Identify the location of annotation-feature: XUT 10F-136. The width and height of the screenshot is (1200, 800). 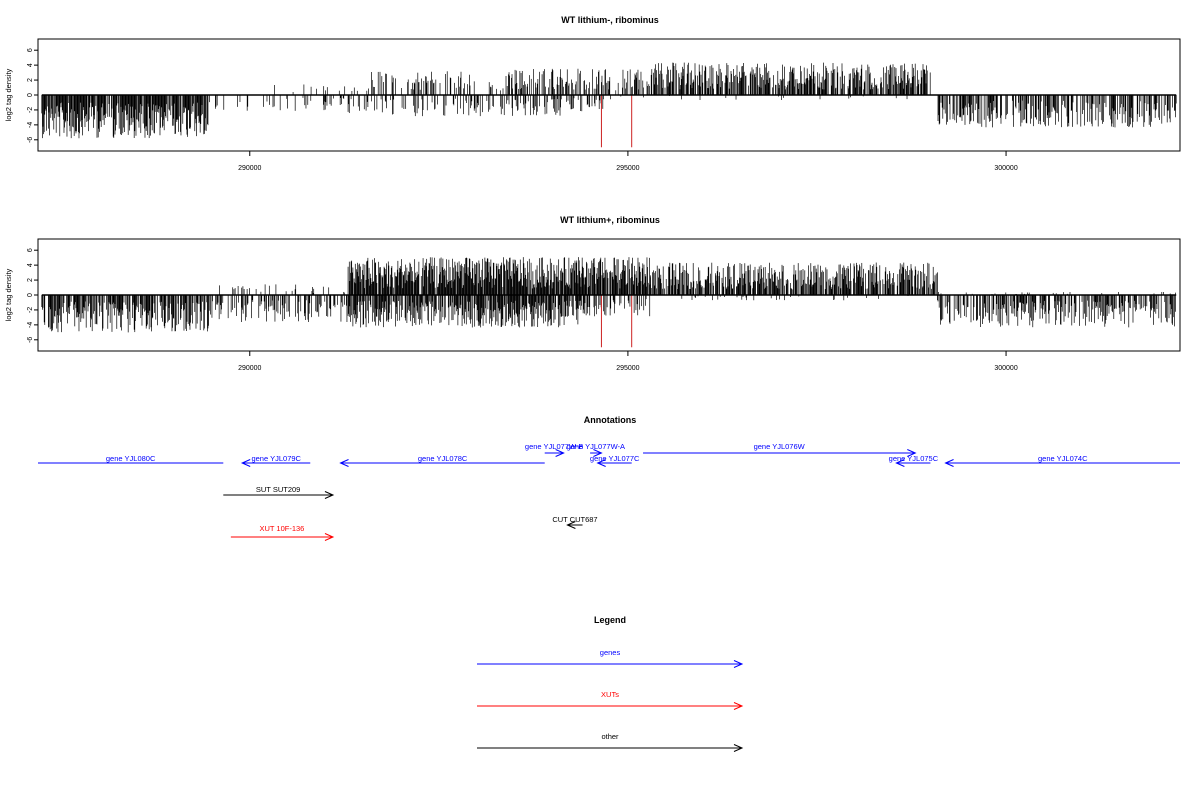
(282, 532).